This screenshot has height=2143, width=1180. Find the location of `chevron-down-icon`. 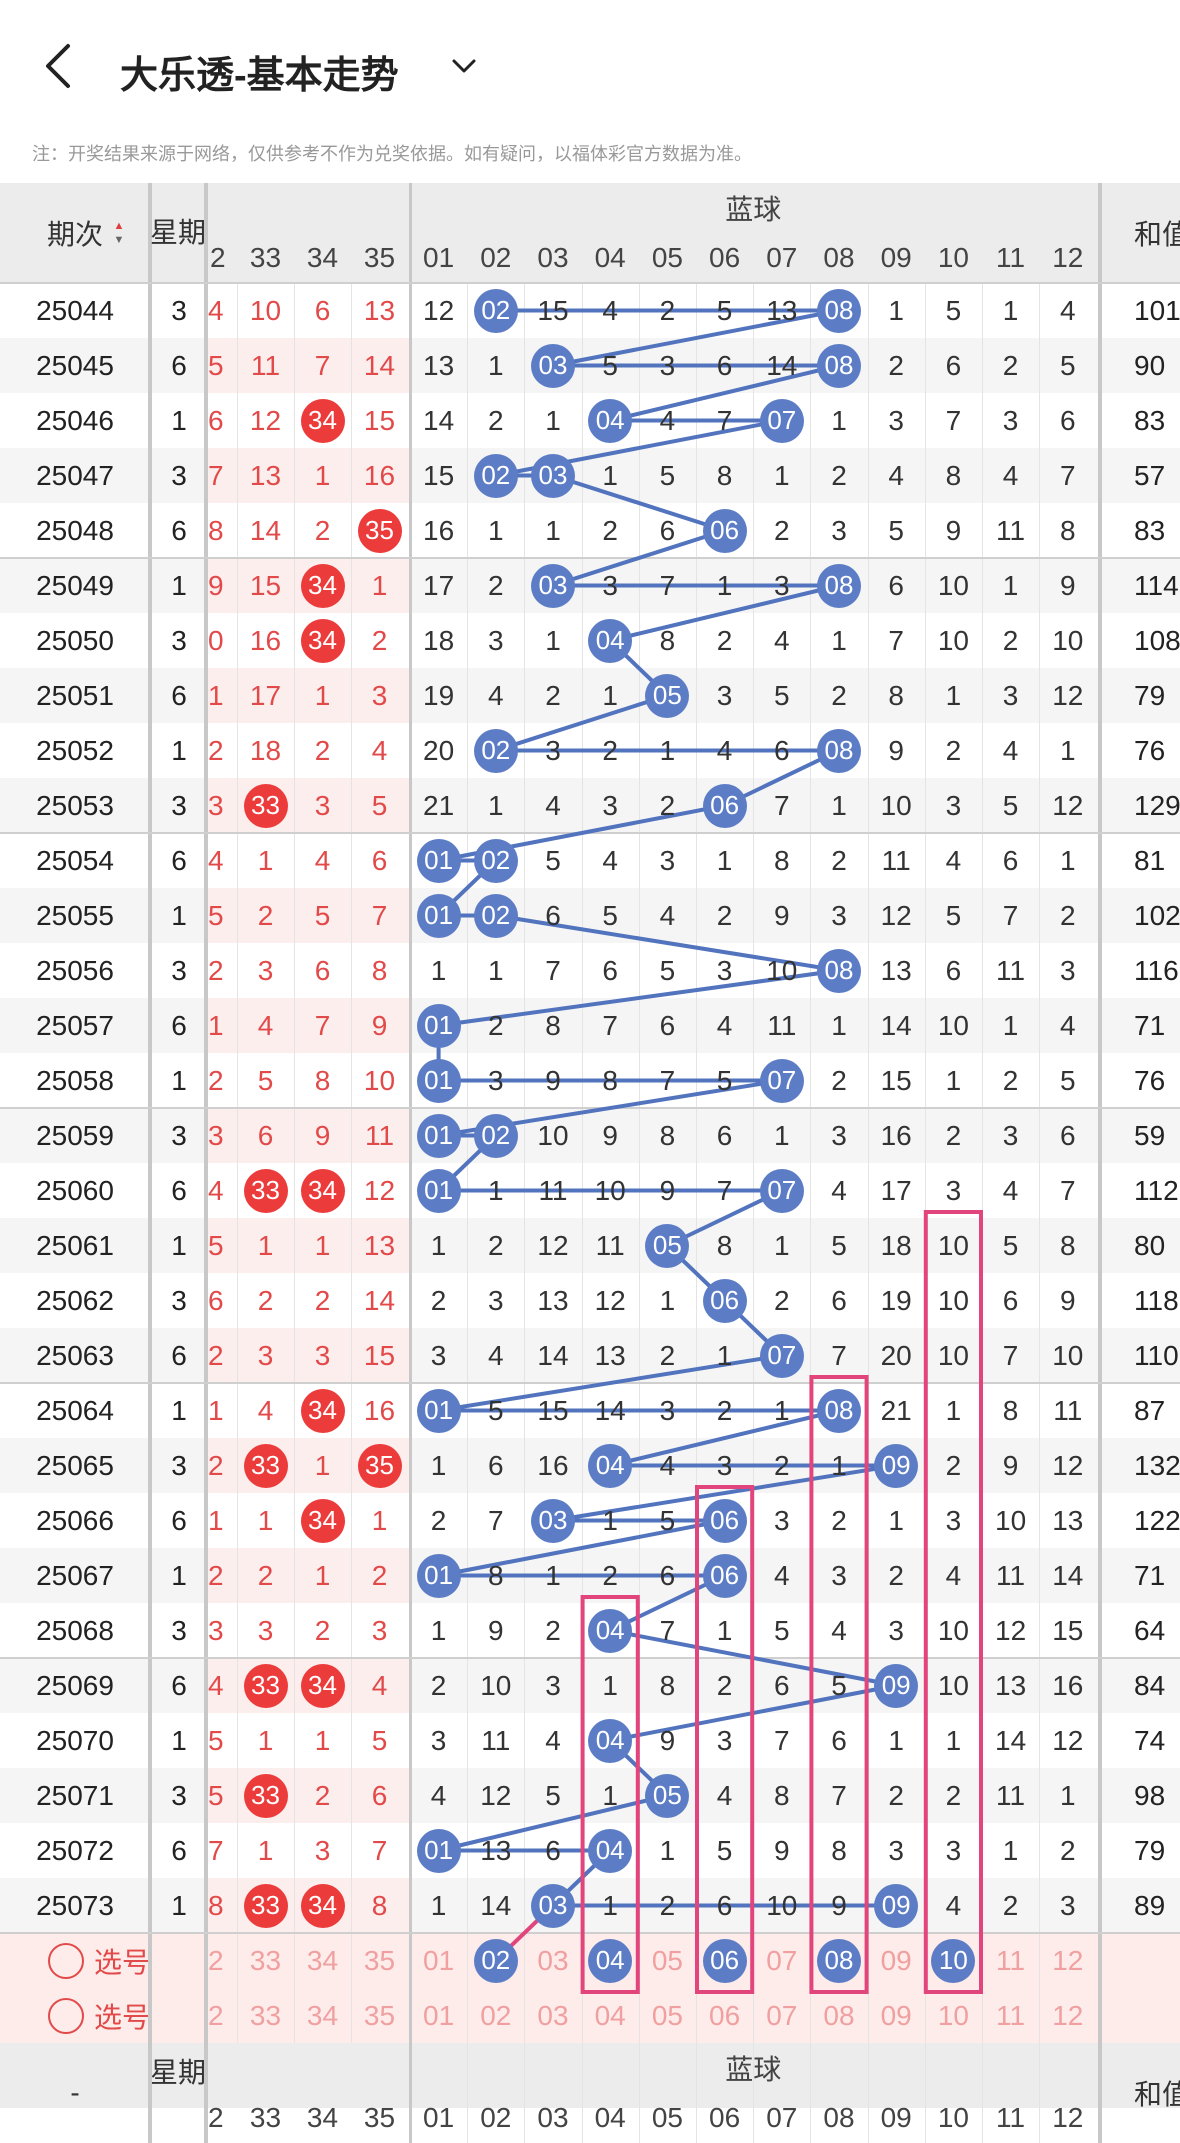

chevron-down-icon is located at coordinates (464, 66).